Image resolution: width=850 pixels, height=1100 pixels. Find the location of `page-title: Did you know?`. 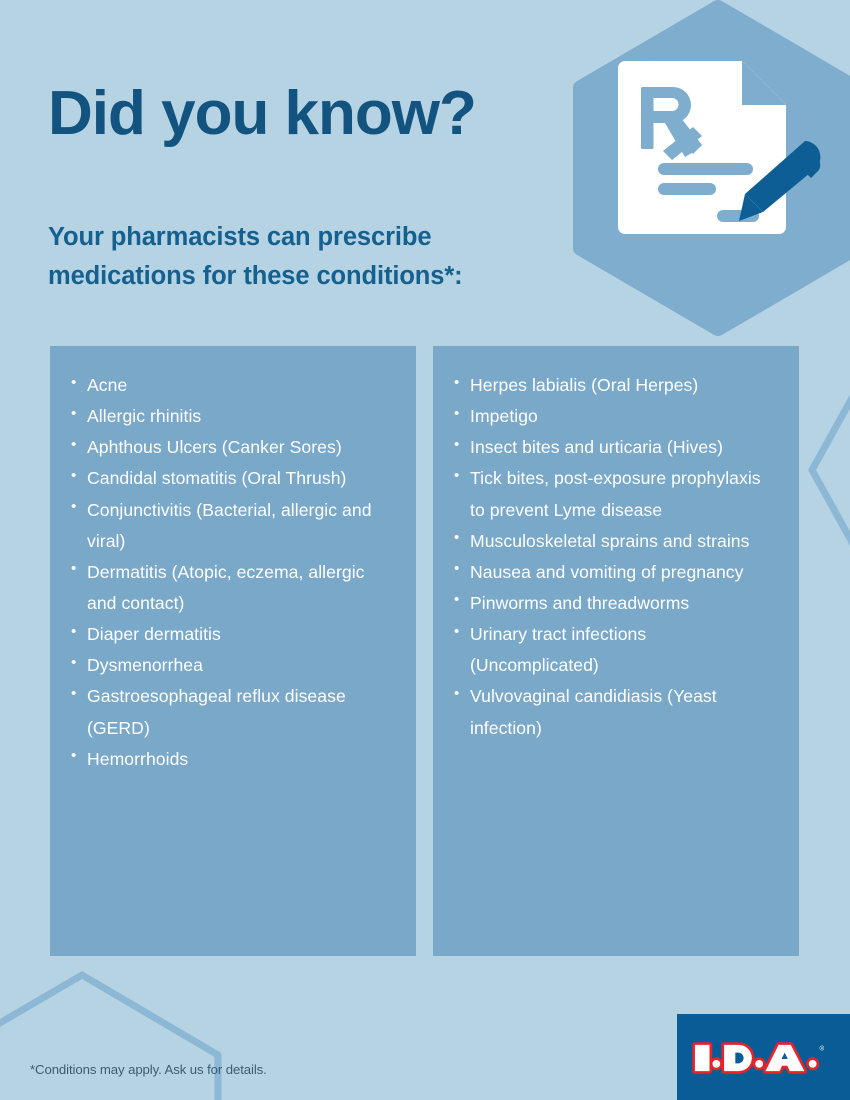

page-title: Did you know? is located at coordinates (262, 113).